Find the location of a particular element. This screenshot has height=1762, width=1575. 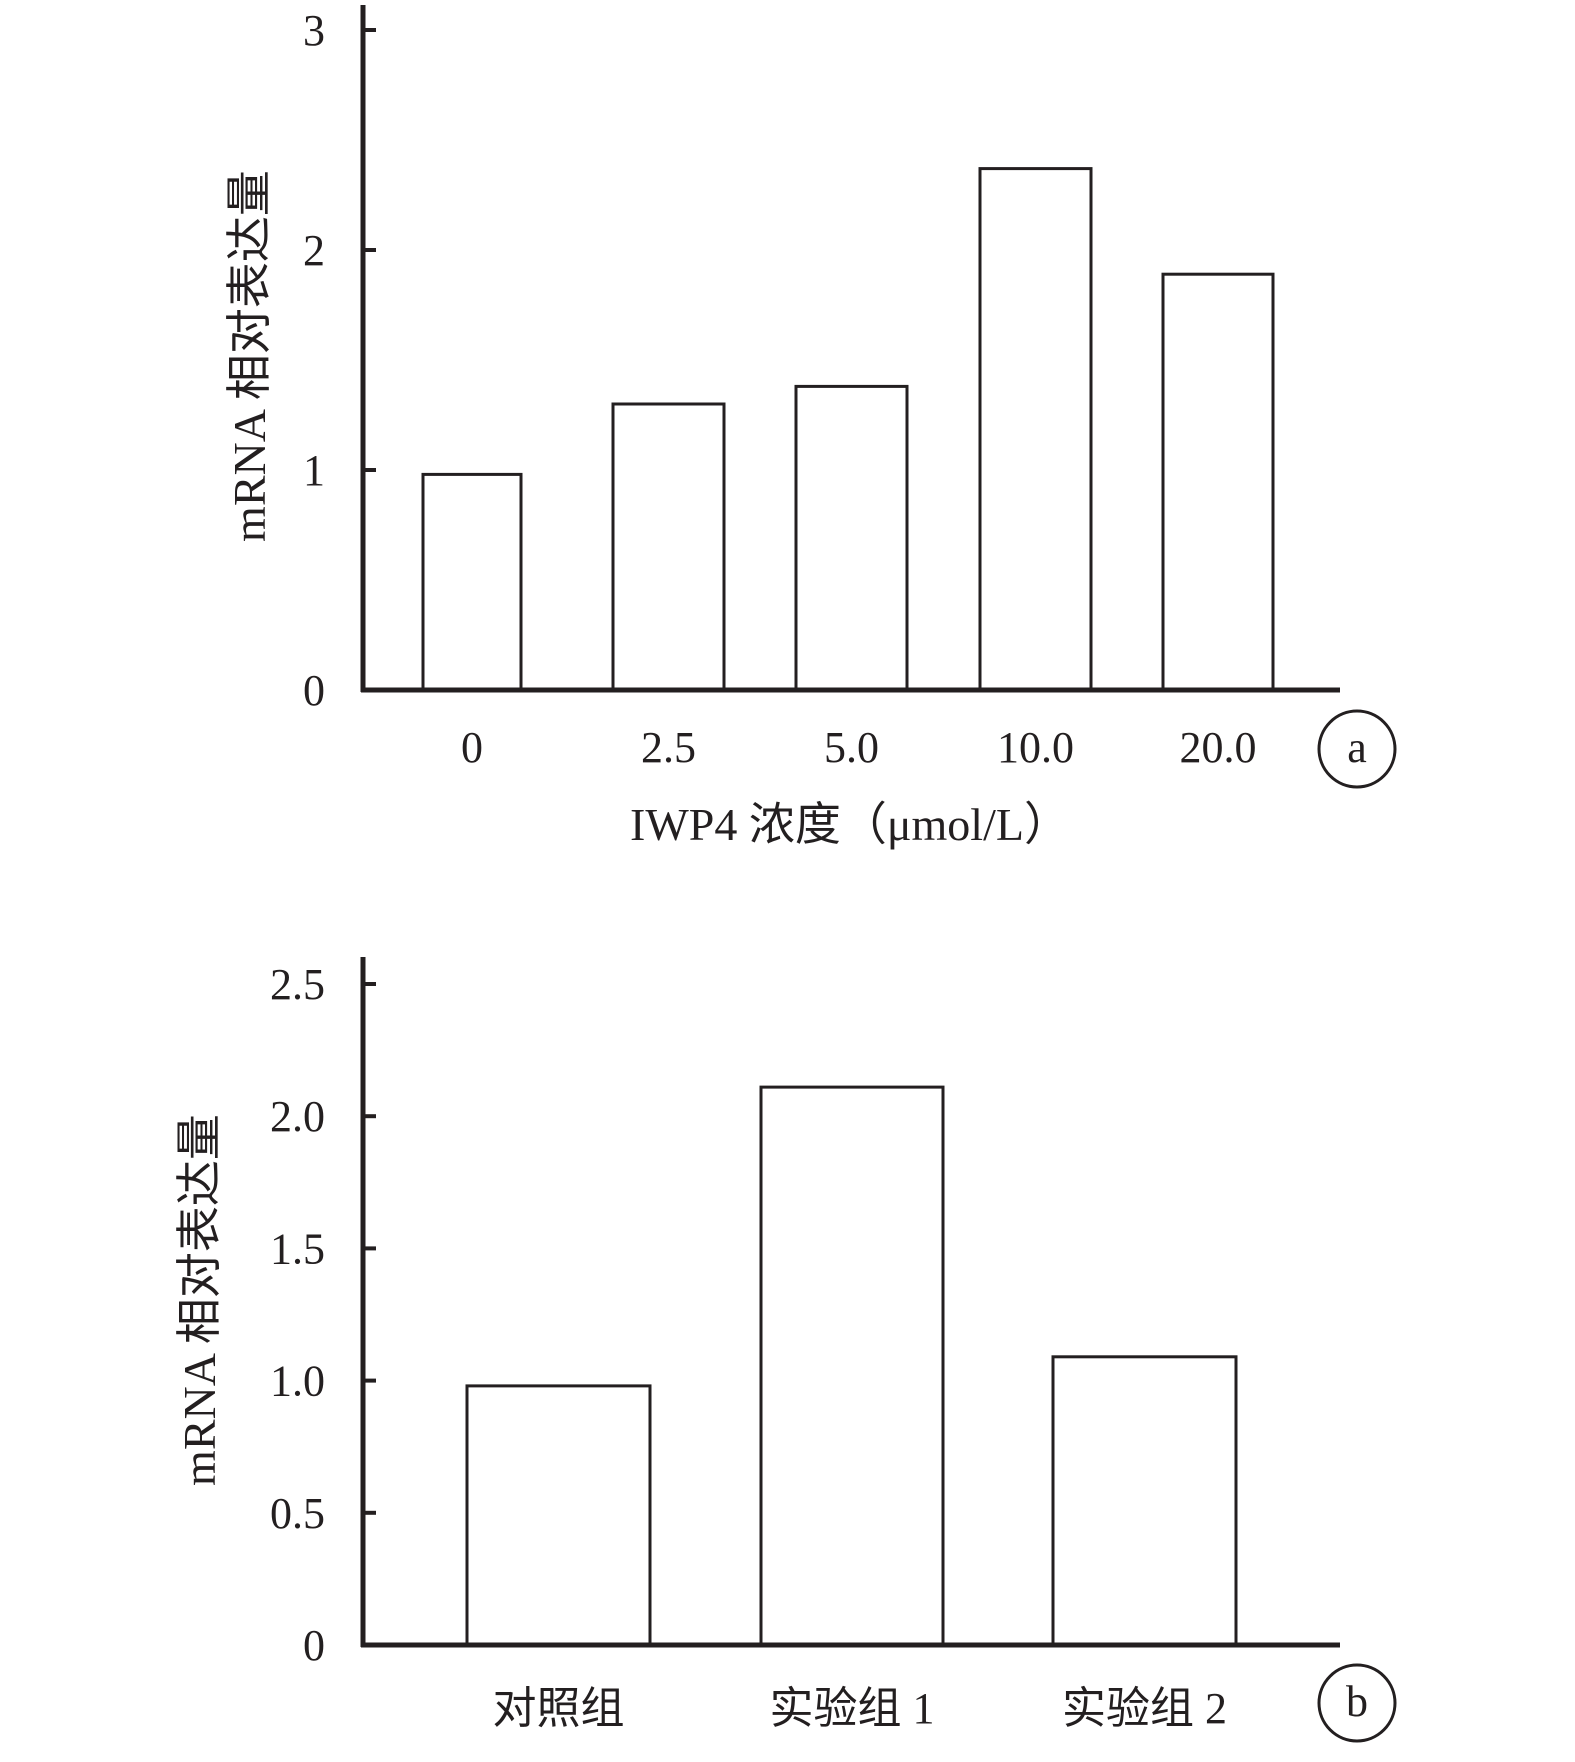

panel-label-a: a is located at coordinates (1357, 747).